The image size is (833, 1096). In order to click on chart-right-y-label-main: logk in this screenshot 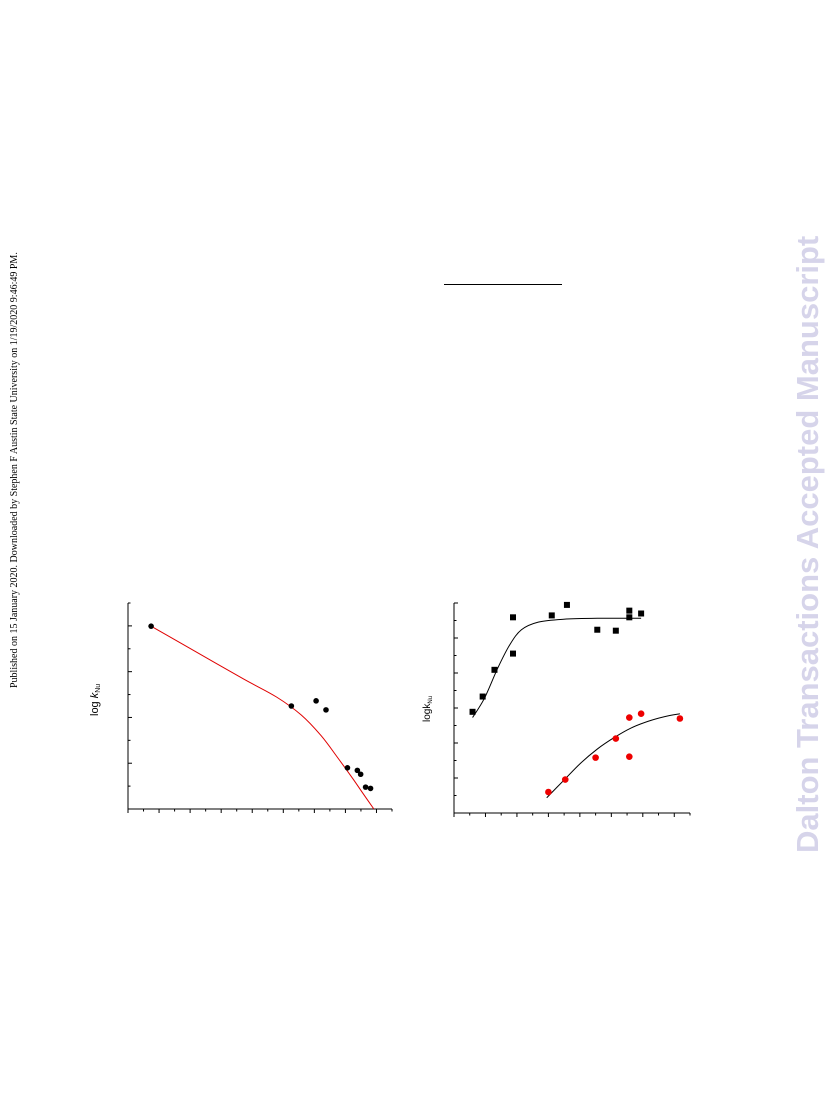, I will do `click(427, 712)`.